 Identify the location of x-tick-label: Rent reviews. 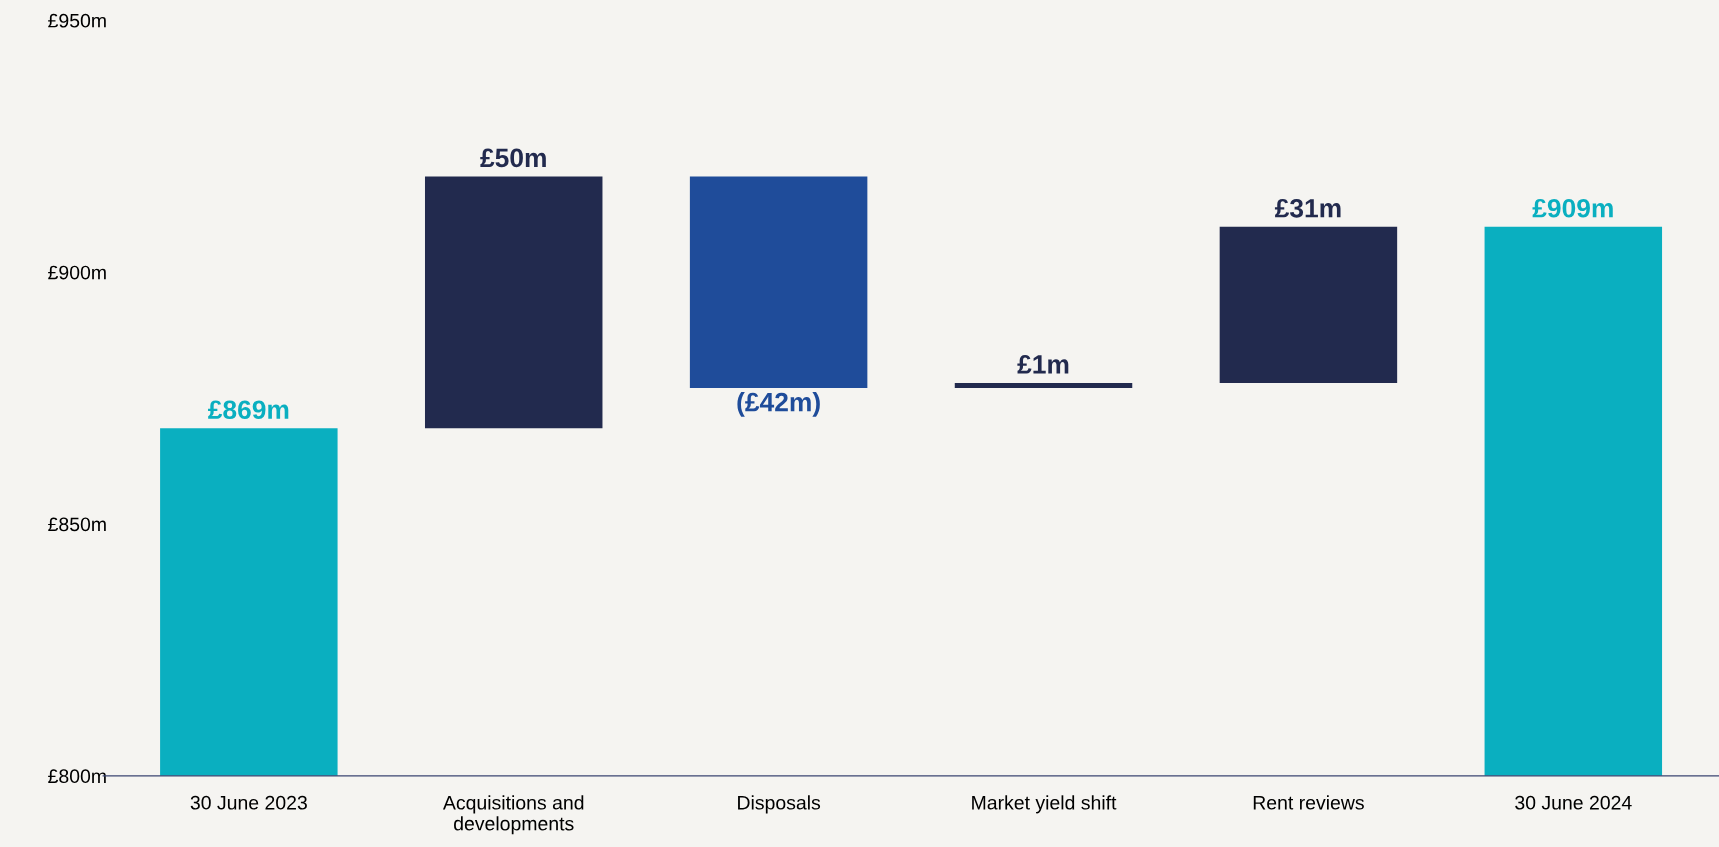
(1308, 802).